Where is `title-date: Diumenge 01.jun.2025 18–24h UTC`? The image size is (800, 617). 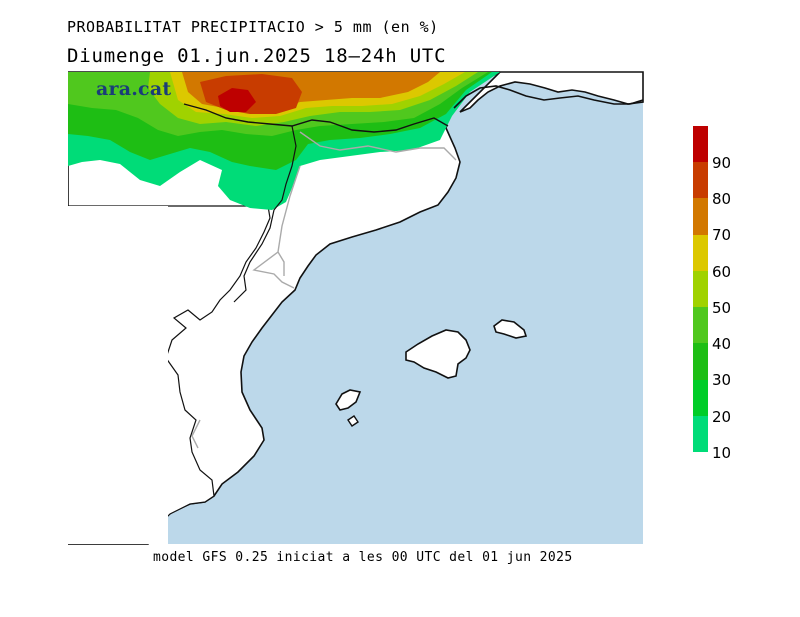 title-date: Diumenge 01.jun.2025 18–24h UTC is located at coordinates (257, 56).